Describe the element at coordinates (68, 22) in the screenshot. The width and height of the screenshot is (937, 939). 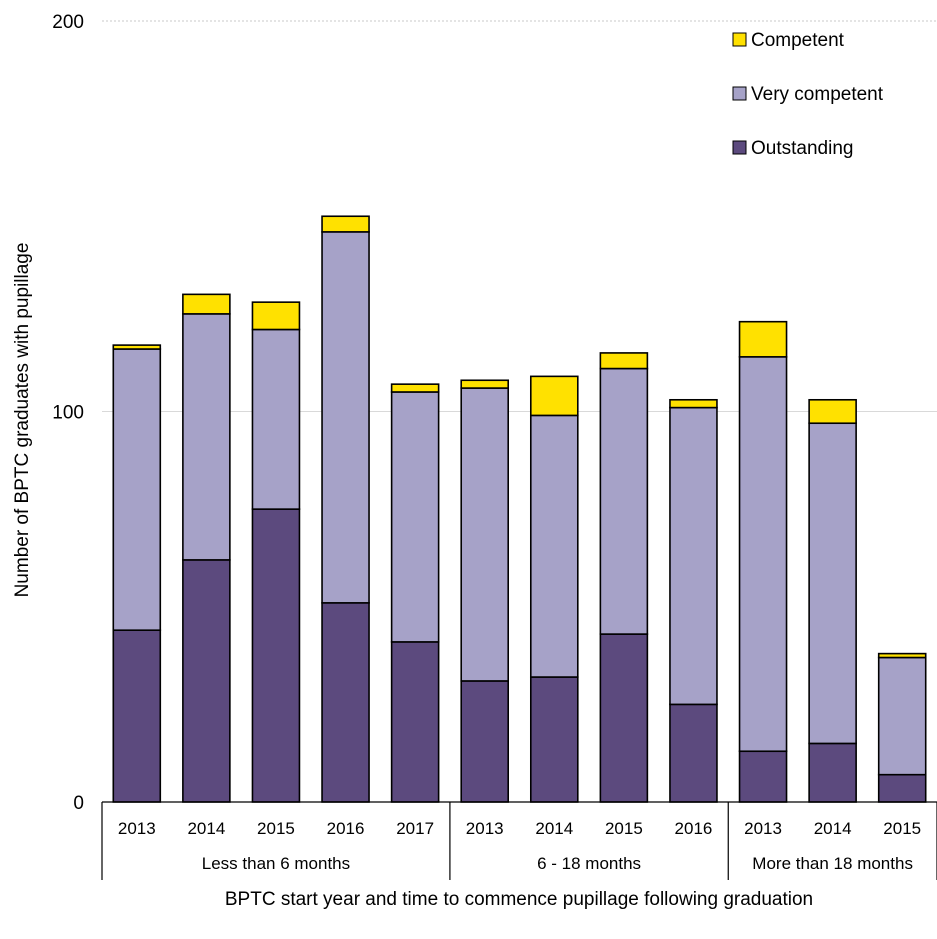
I see `y-tick-label: 200` at that location.